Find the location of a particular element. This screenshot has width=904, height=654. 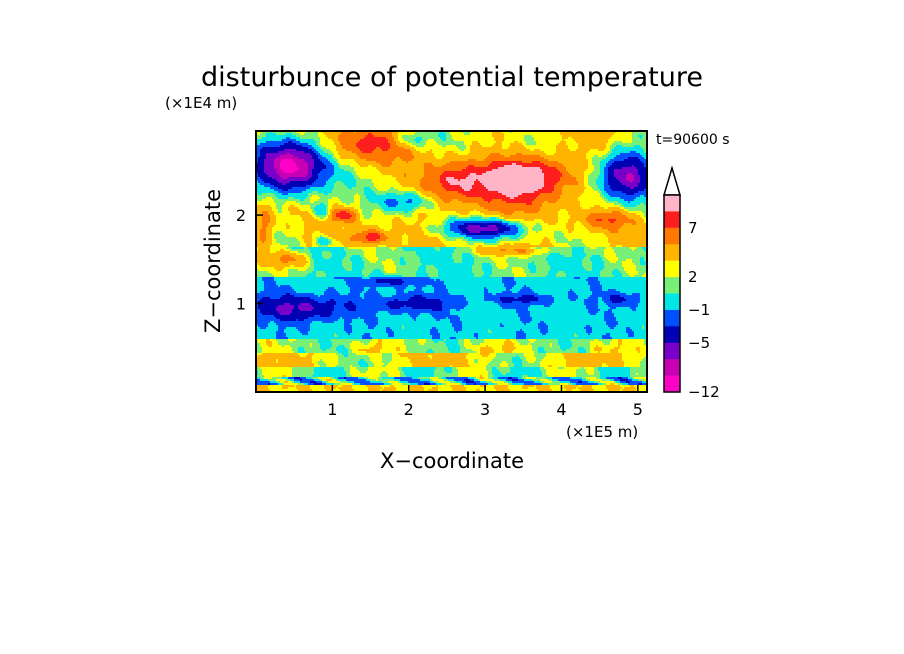

x-tick-label: 4 is located at coordinates (561, 409).